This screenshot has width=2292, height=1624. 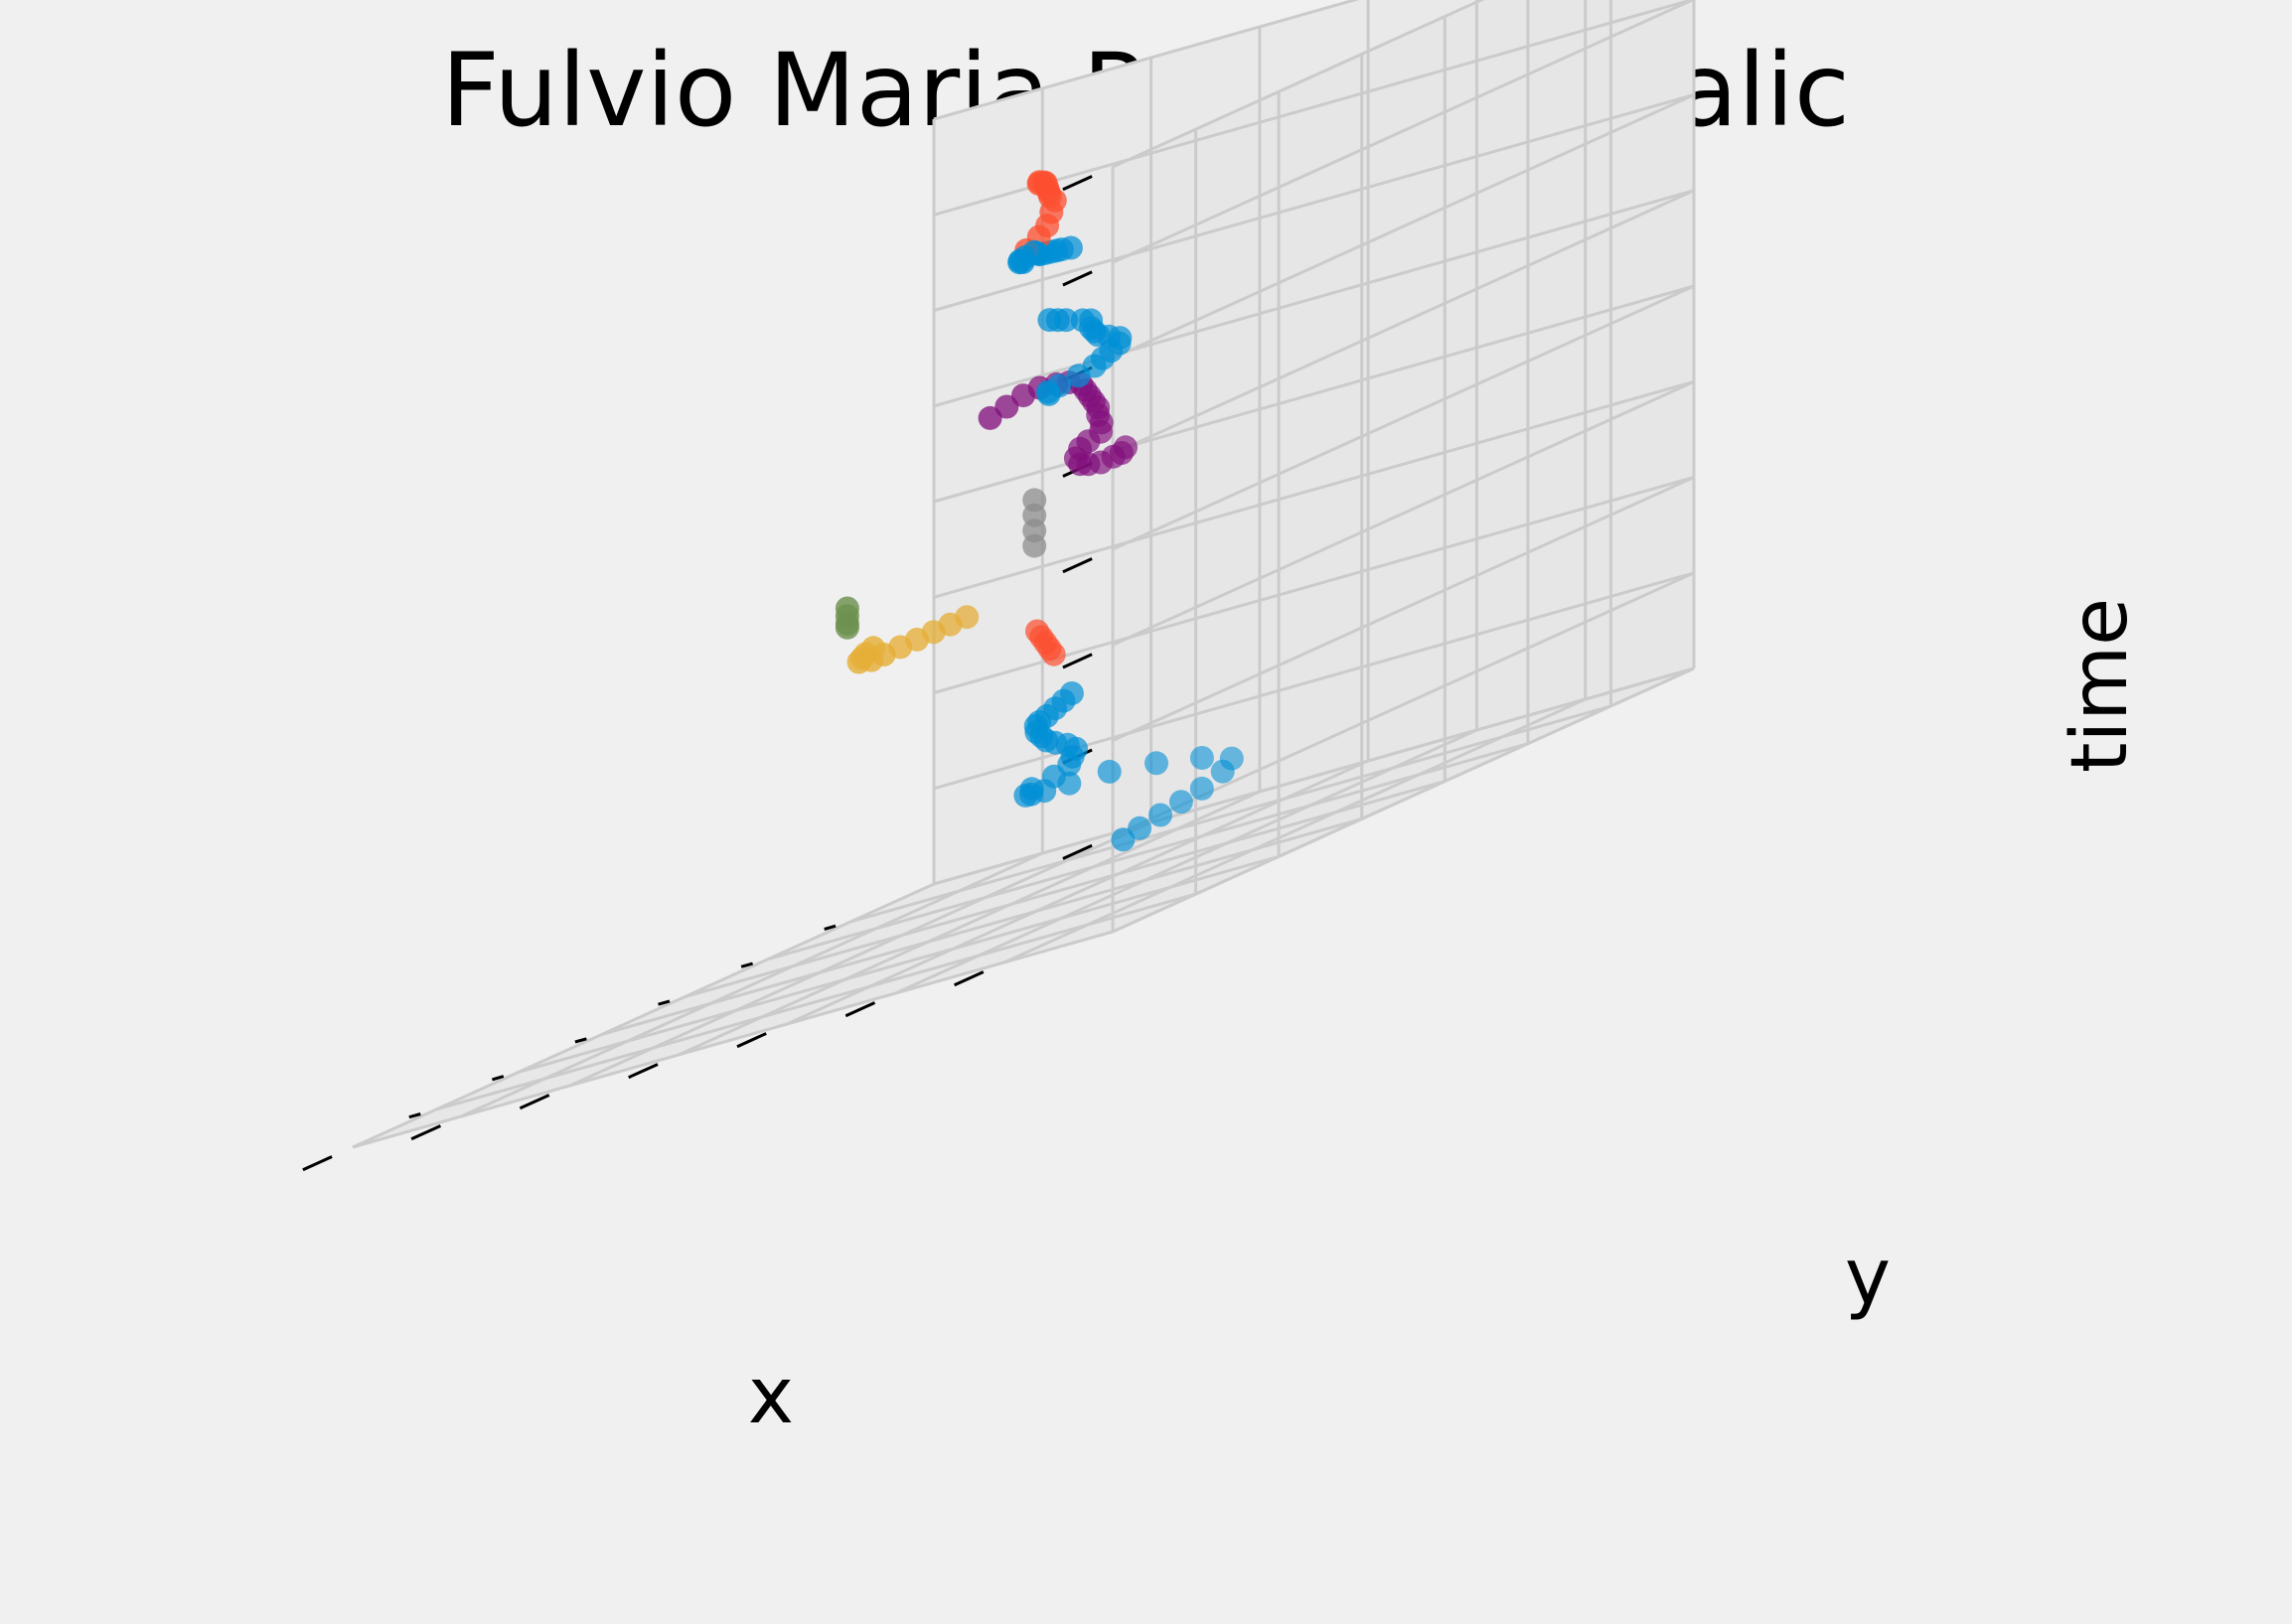 What do you see at coordinates (771, 1396) in the screenshot?
I see `x-axis-label: x` at bounding box center [771, 1396].